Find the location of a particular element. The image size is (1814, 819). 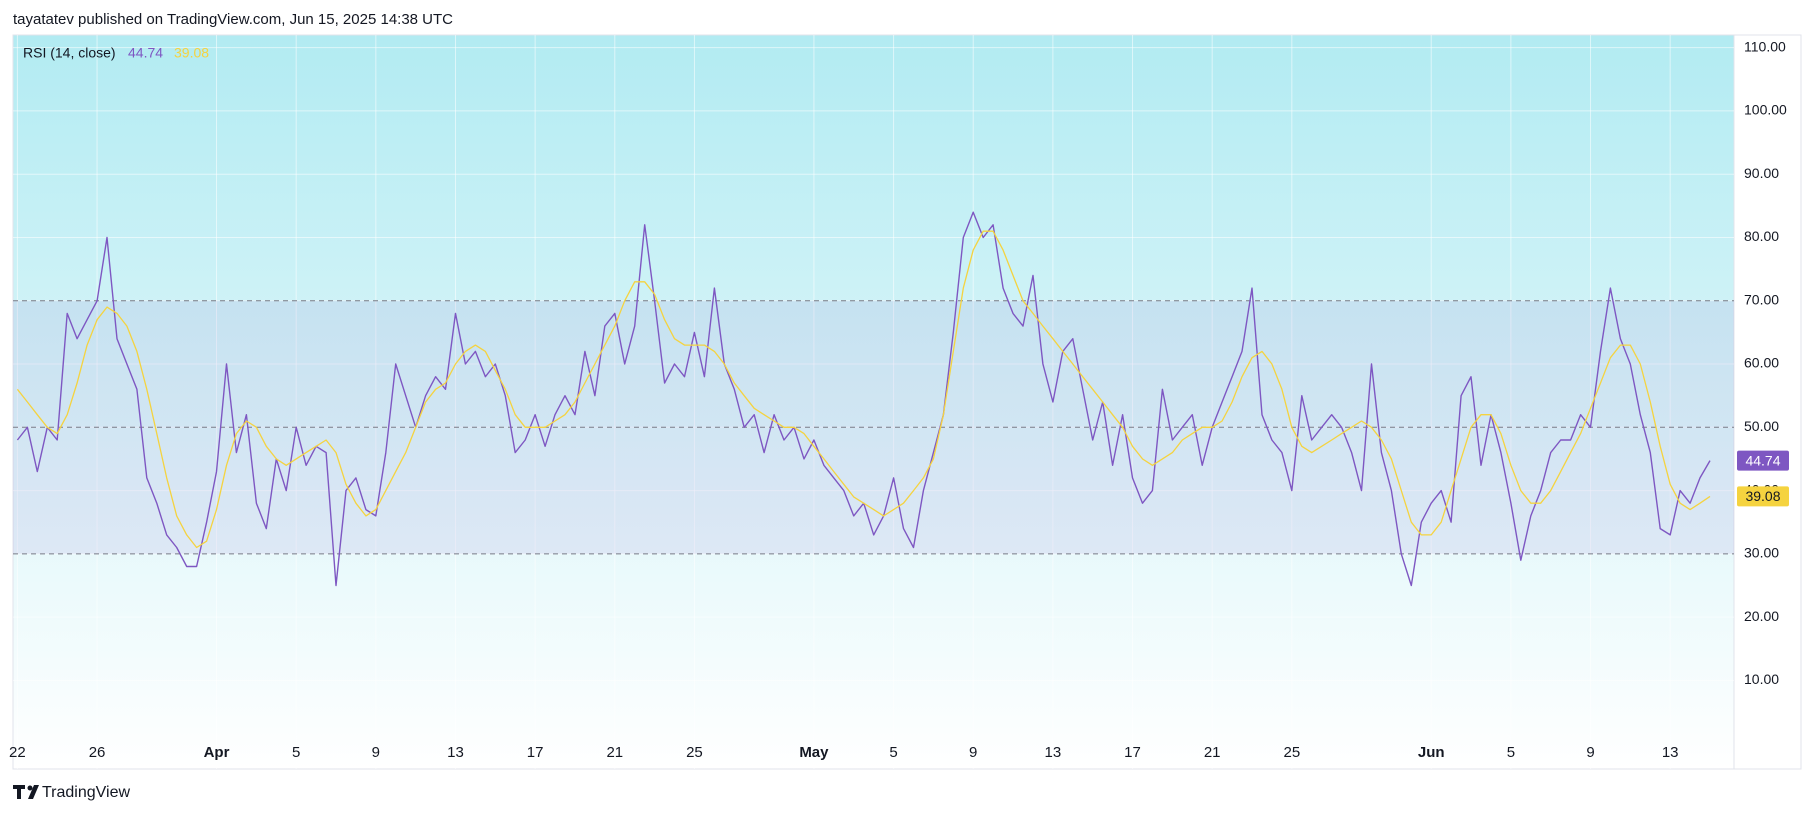

indicator-title: RSI (14, close) is located at coordinates (69, 53).